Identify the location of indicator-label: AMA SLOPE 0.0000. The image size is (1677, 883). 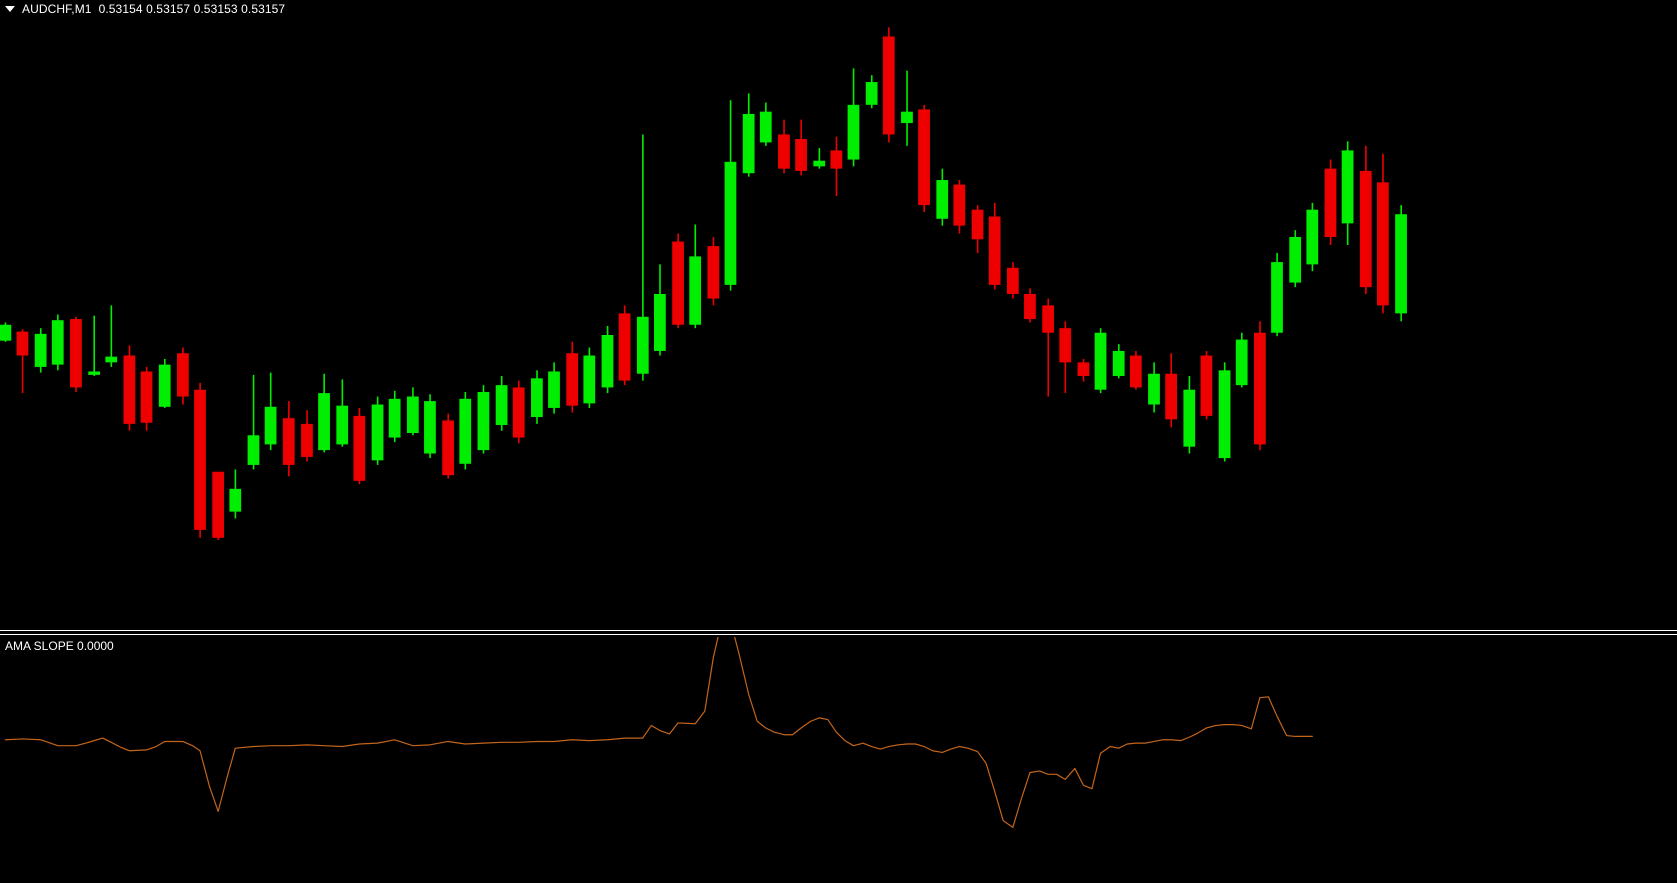
(59, 646).